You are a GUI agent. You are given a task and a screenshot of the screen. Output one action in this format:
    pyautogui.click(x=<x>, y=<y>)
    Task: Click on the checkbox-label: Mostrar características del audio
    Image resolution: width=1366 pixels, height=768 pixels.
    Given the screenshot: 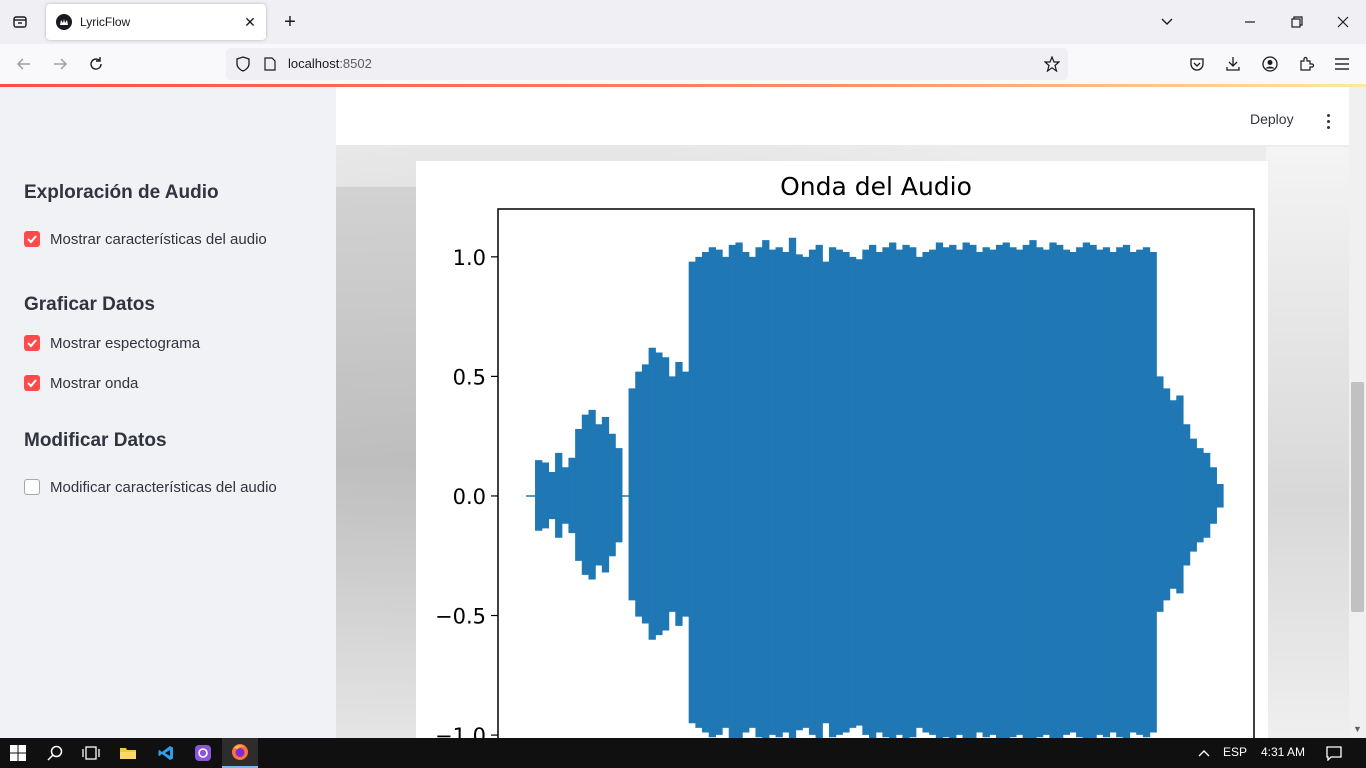 What is the action you would take?
    pyautogui.click(x=158, y=239)
    